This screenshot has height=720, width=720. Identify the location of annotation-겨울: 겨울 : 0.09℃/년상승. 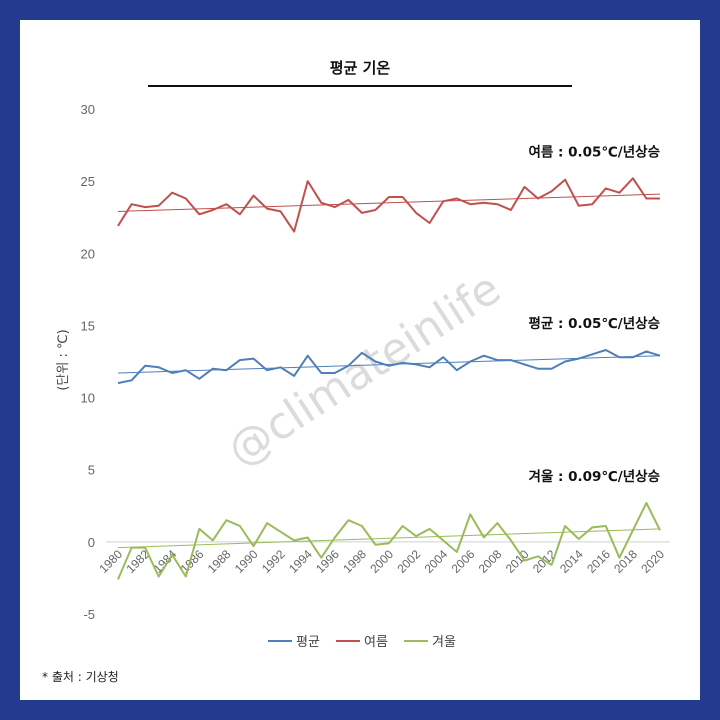
(595, 476).